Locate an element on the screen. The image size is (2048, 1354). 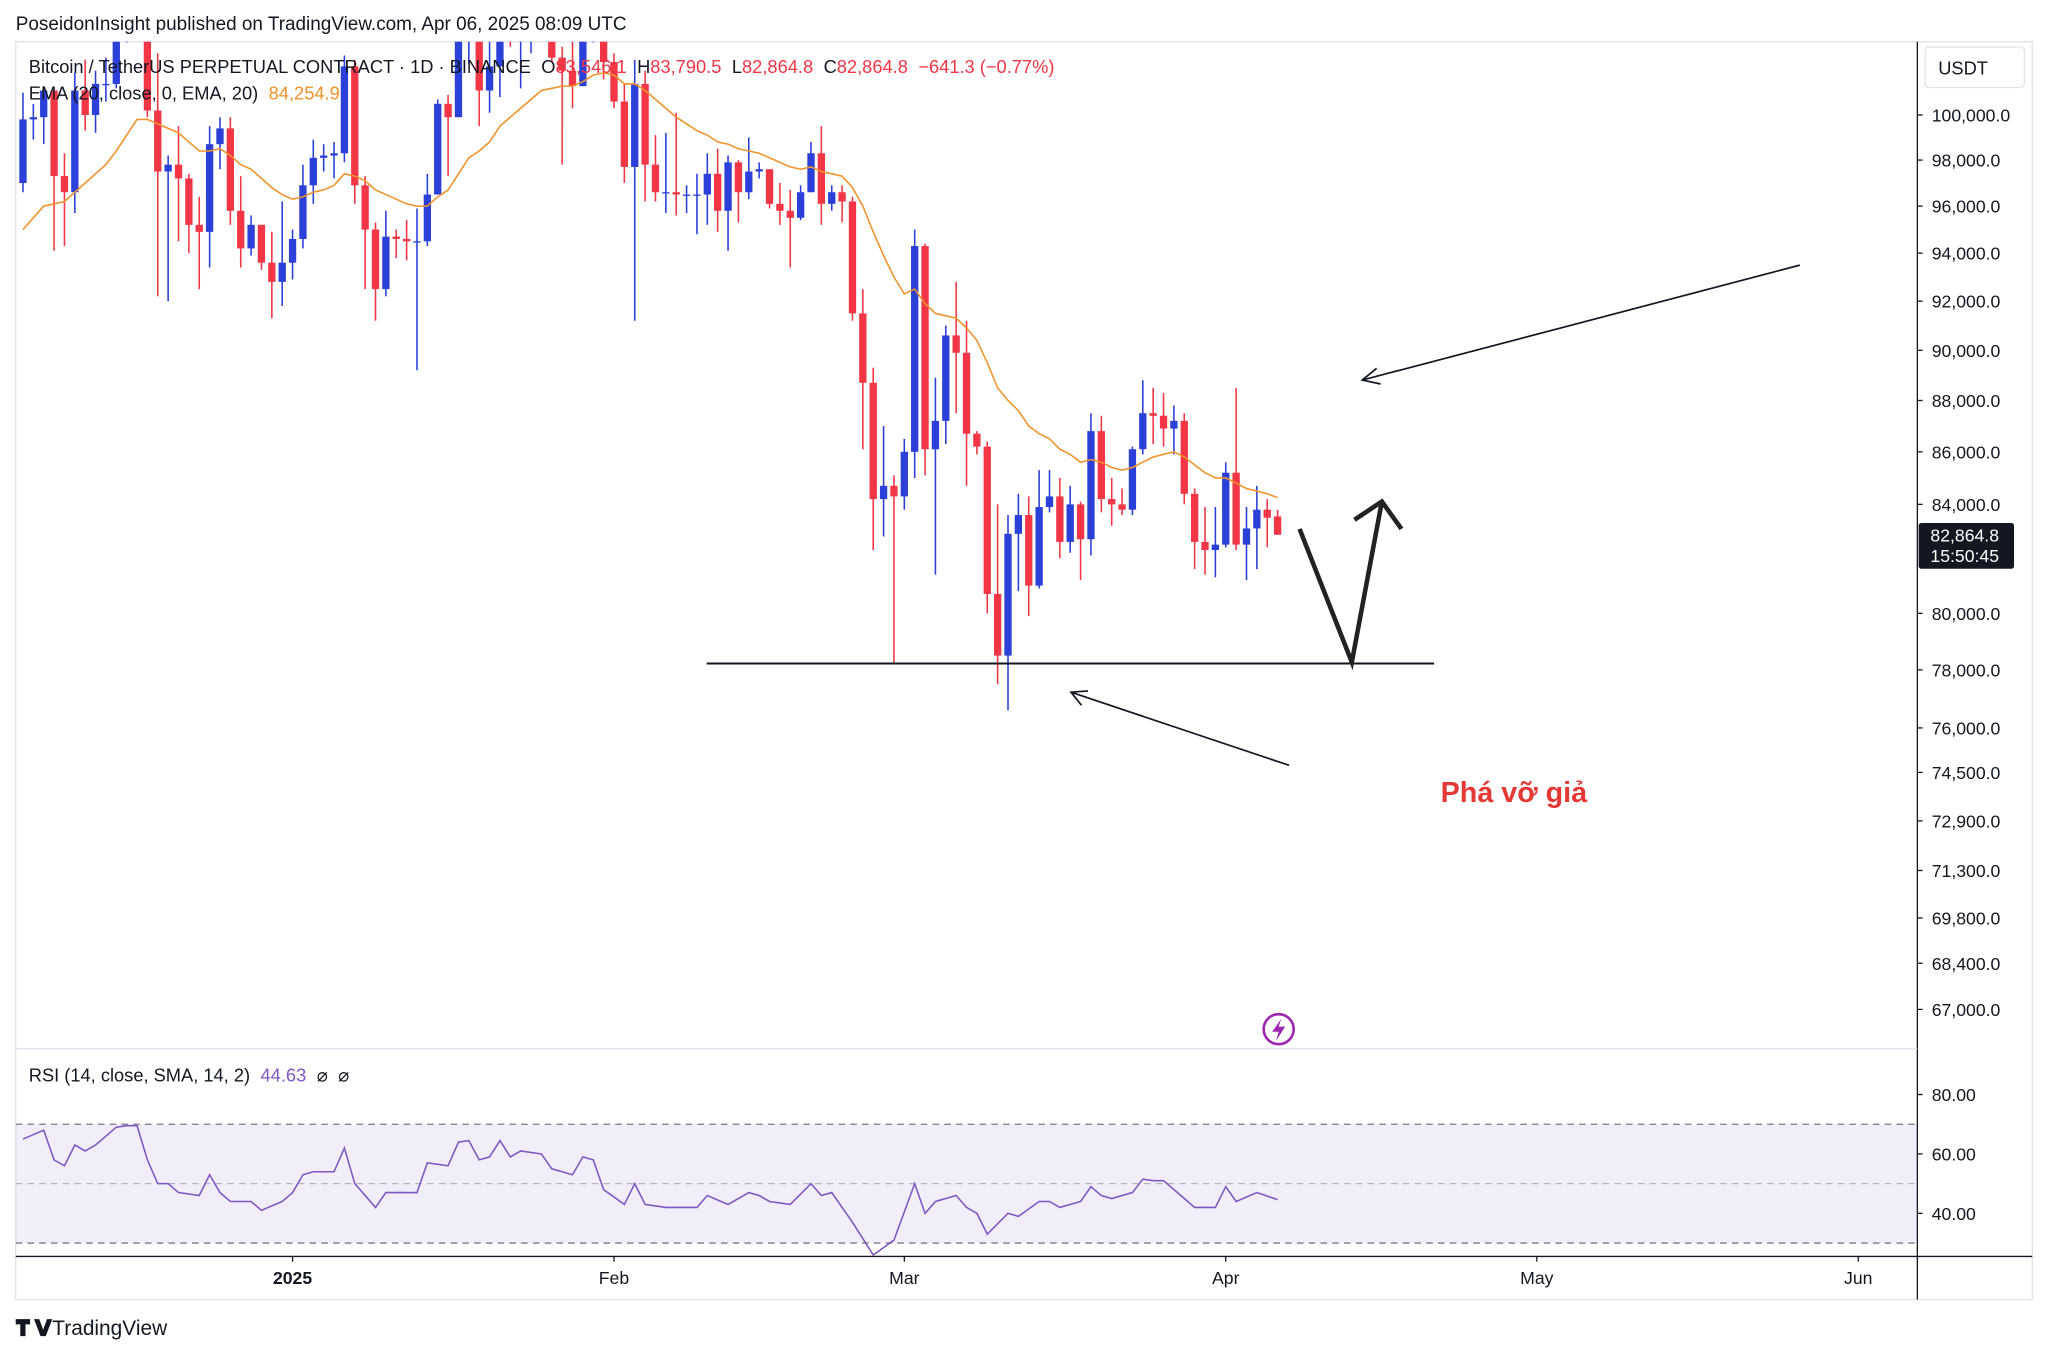
event-icon is located at coordinates (1279, 1029).